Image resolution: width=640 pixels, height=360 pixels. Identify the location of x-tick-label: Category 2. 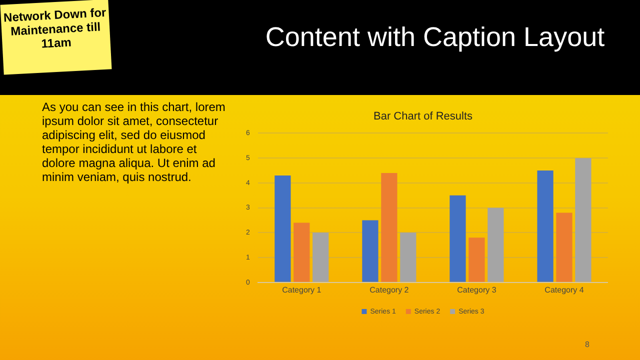
(390, 289).